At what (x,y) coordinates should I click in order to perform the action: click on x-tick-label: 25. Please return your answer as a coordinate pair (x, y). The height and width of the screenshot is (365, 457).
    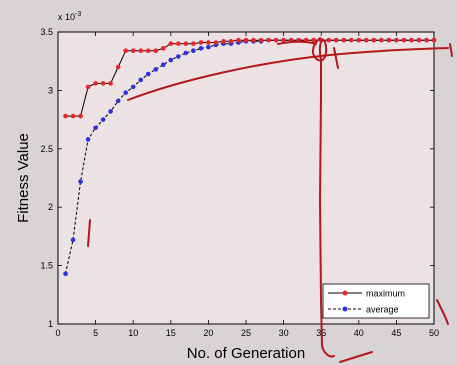
    Looking at the image, I should click on (246, 333).